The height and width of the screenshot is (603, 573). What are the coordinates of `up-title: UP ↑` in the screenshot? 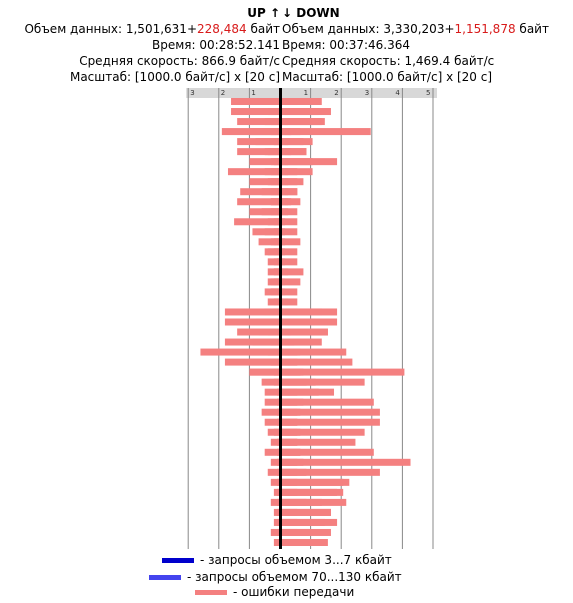 It's located at (263, 13).